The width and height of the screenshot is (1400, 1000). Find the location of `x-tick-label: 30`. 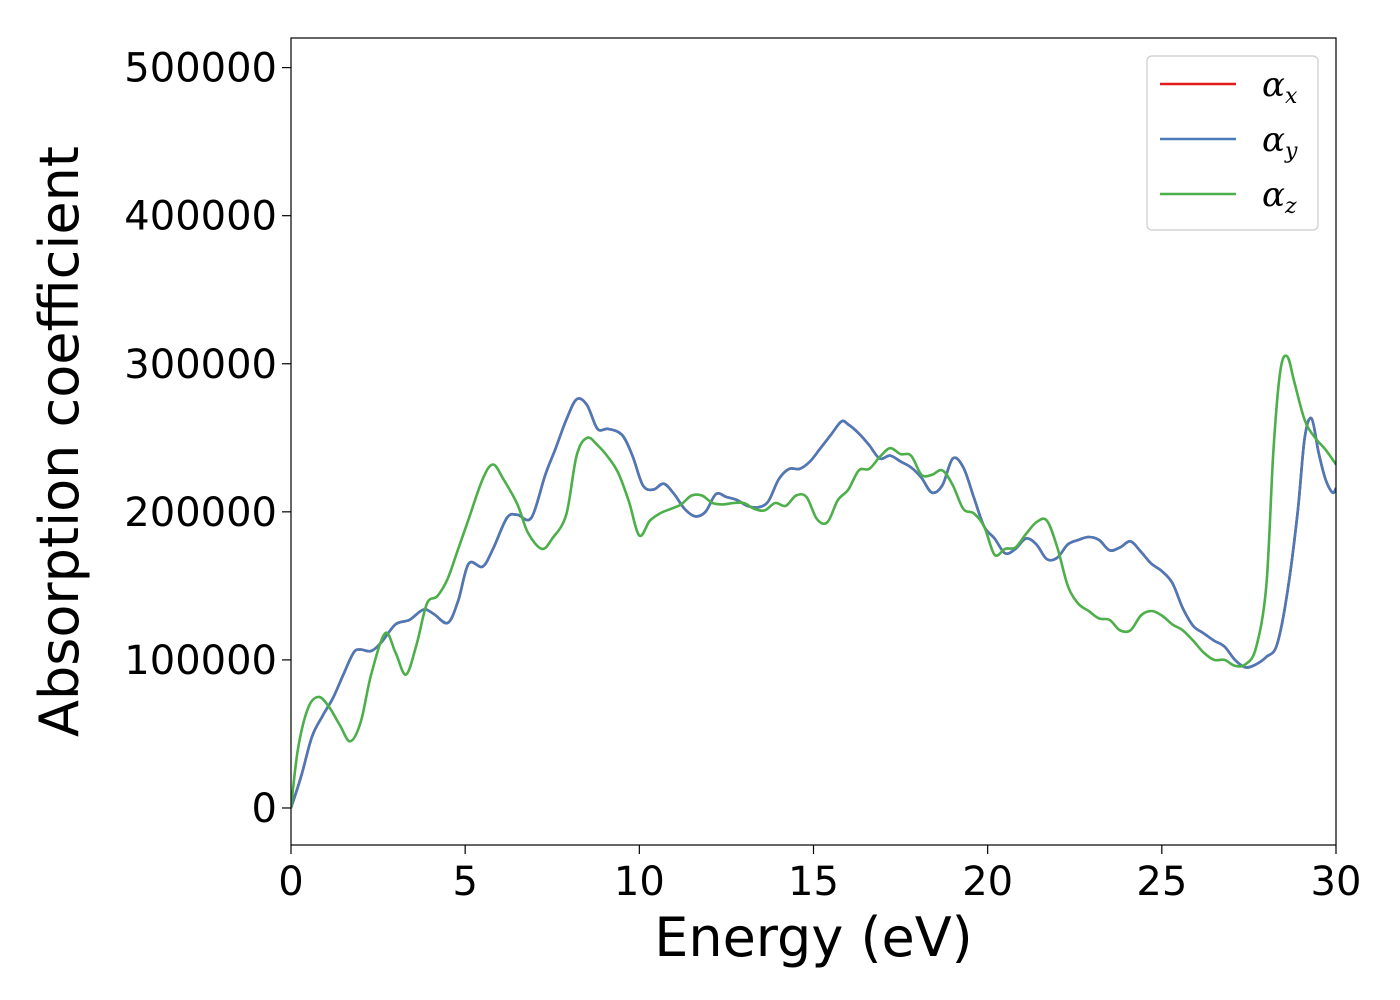

x-tick-label: 30 is located at coordinates (1336, 882).